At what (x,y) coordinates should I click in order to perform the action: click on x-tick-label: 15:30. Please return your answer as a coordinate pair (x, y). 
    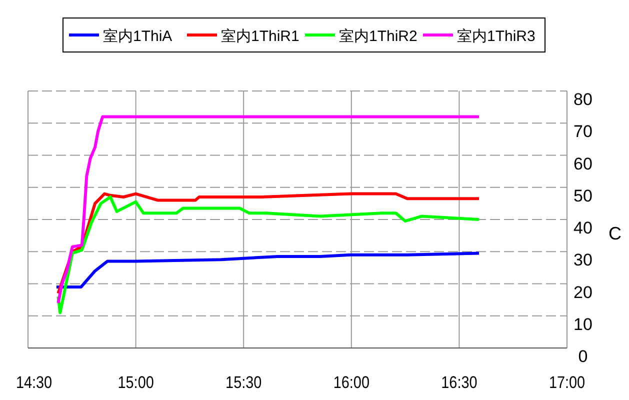
    Looking at the image, I should click on (244, 383).